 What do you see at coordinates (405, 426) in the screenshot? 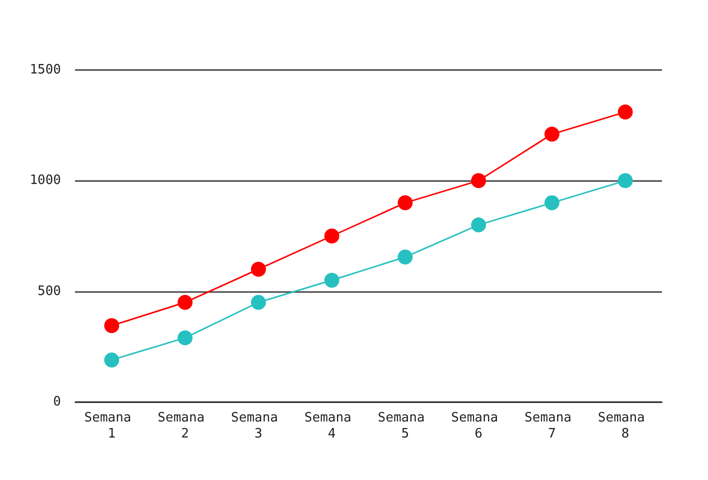
I see `x-tick-label: Semana 5` at bounding box center [405, 426].